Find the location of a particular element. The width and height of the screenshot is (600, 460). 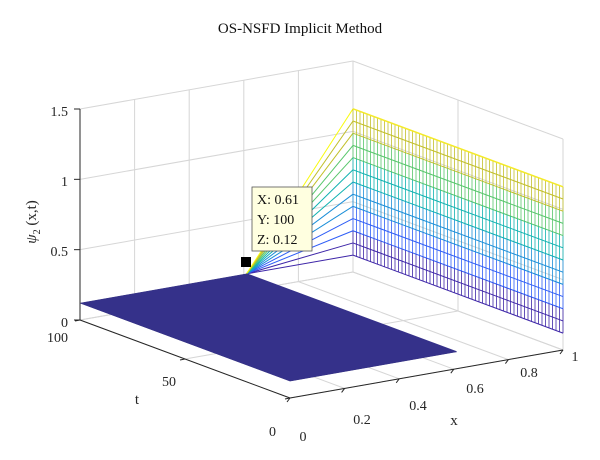

datatip-x: X: 0.61 is located at coordinates (278, 200).